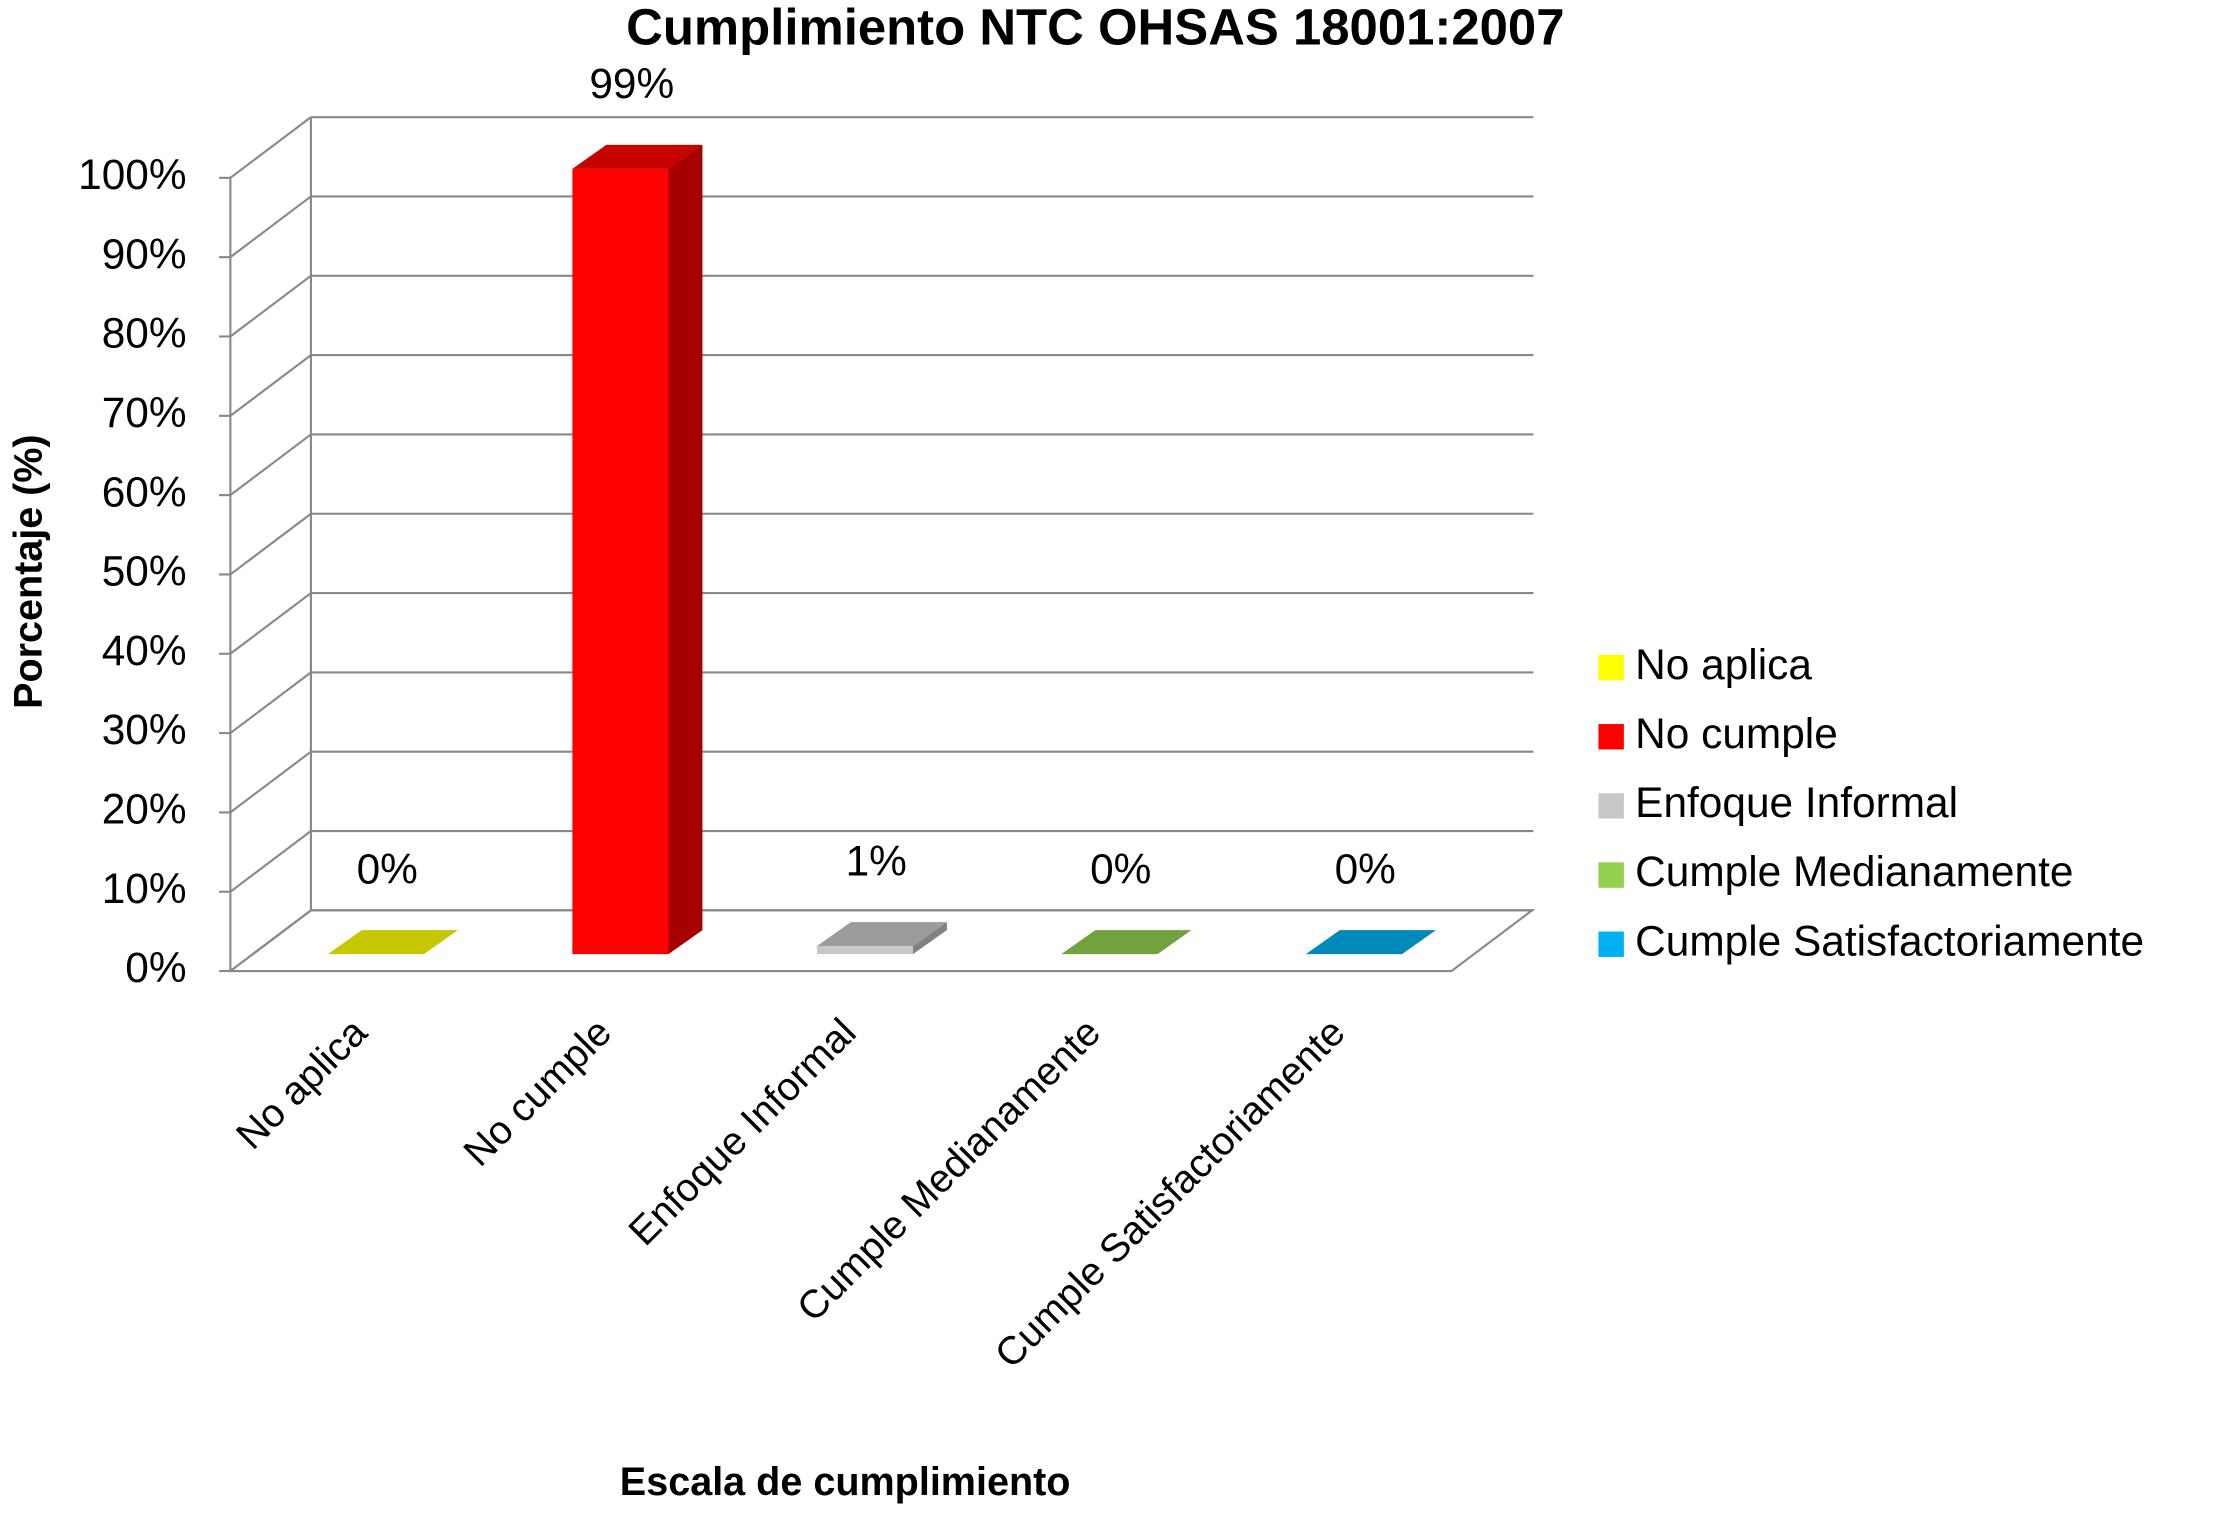 This screenshot has height=1513, width=2216. I want to click on y-tick-label: 10%, so click(144, 888).